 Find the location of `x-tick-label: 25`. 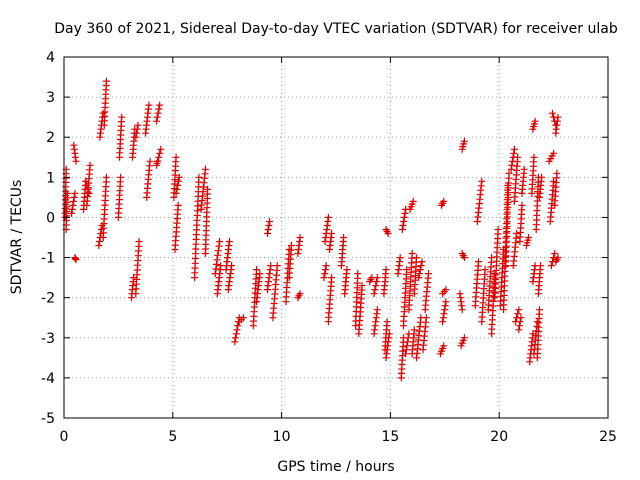

x-tick-label: 25 is located at coordinates (608, 437).